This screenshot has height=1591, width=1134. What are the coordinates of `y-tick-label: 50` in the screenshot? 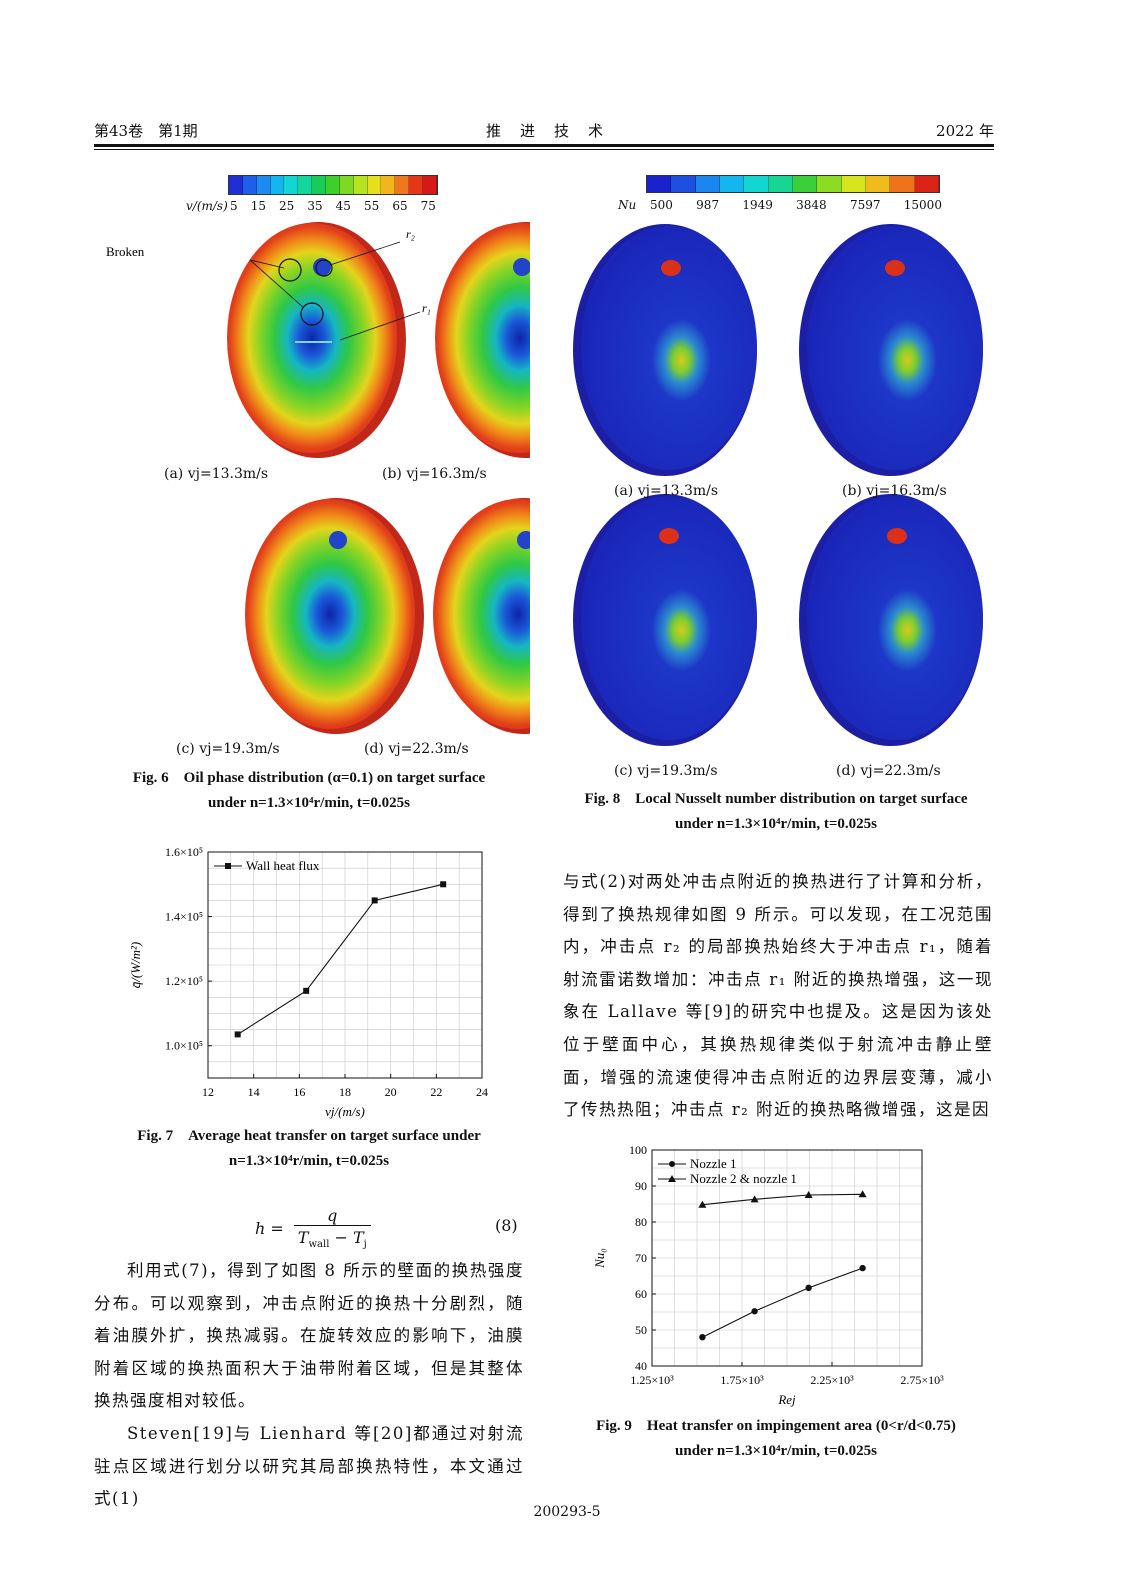 It's located at (641, 1330).